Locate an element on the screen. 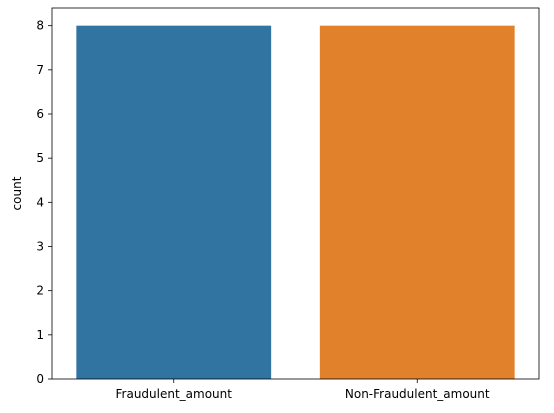  y-tick-label: 2 is located at coordinates (40, 291).